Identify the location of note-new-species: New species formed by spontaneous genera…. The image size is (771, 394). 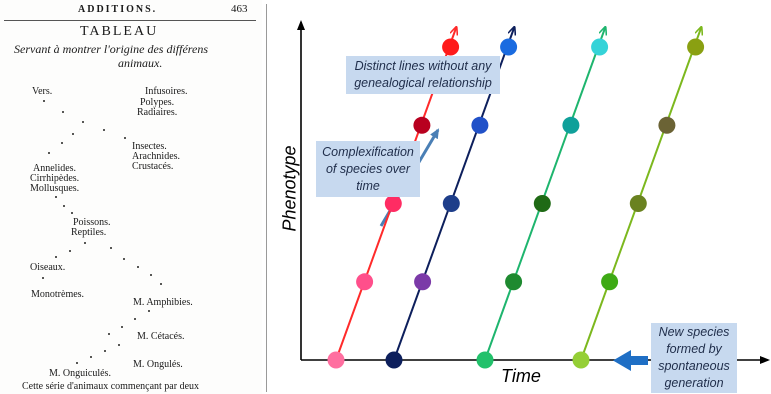
(694, 358).